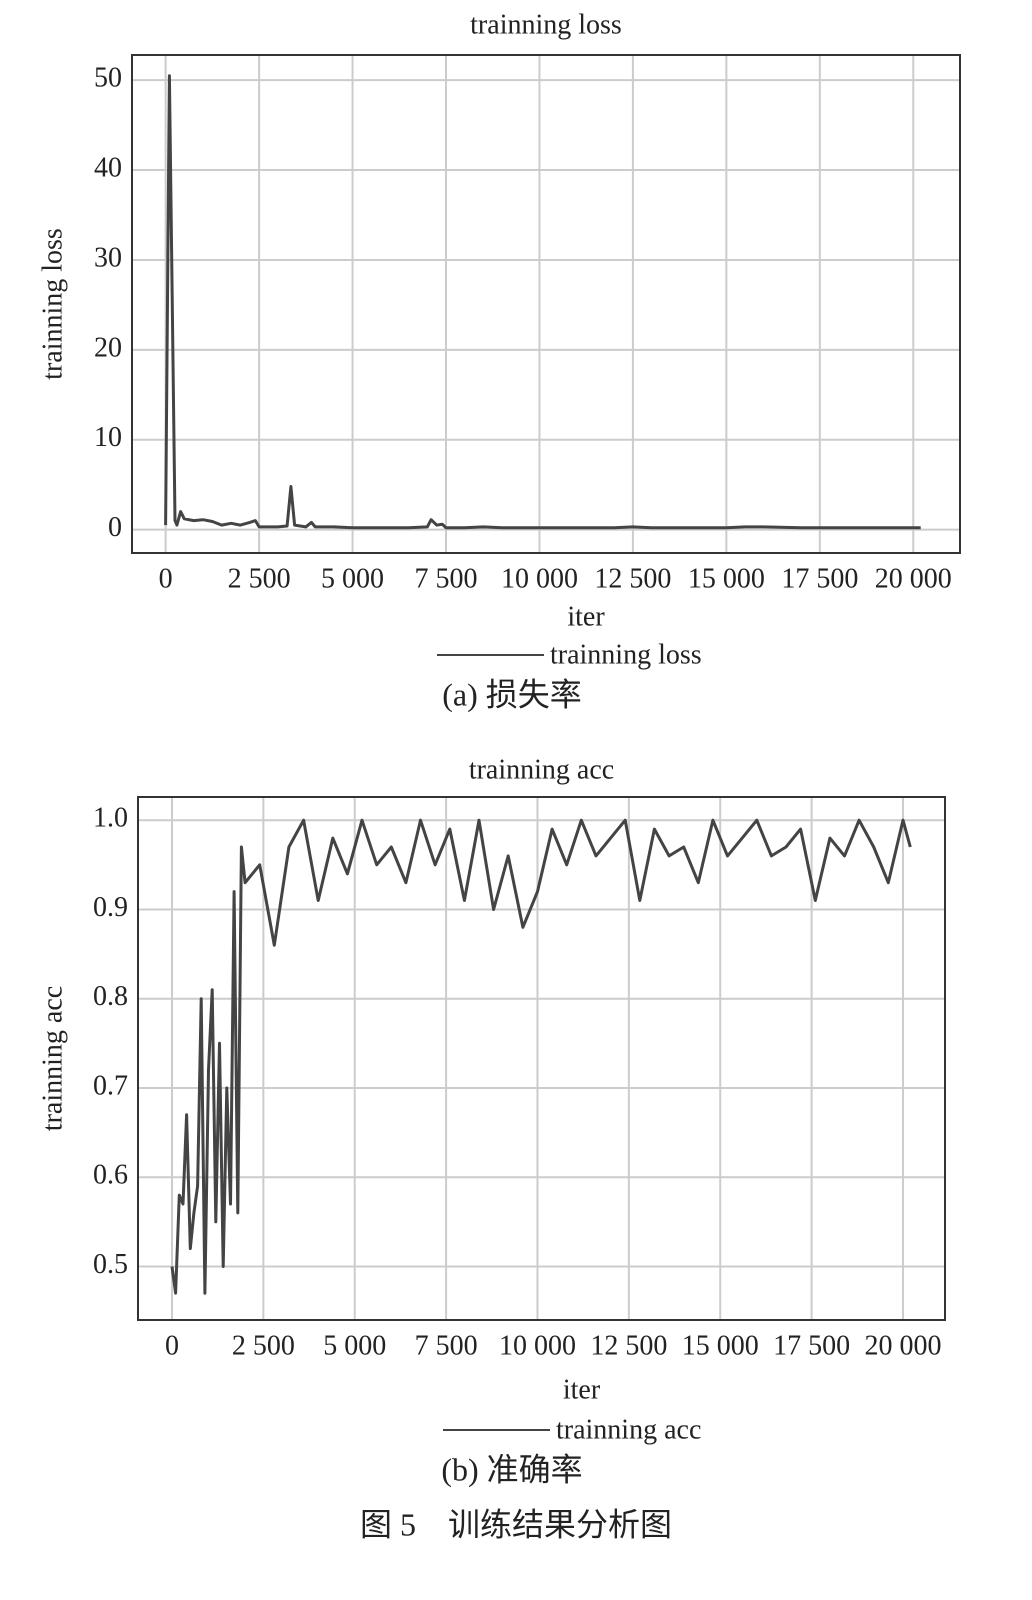  I want to click on y-tick-label: 20, so click(108, 347).